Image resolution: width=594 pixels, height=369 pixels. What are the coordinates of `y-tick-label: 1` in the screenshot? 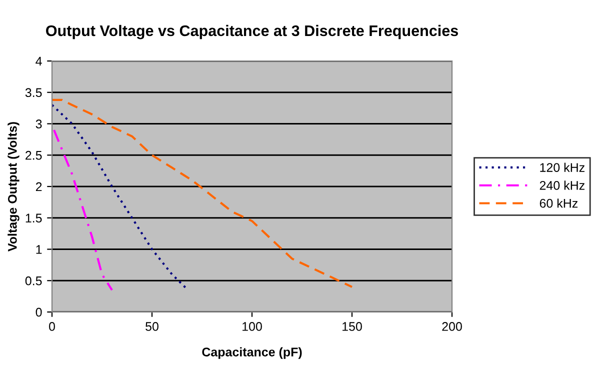 It's located at (39, 249).